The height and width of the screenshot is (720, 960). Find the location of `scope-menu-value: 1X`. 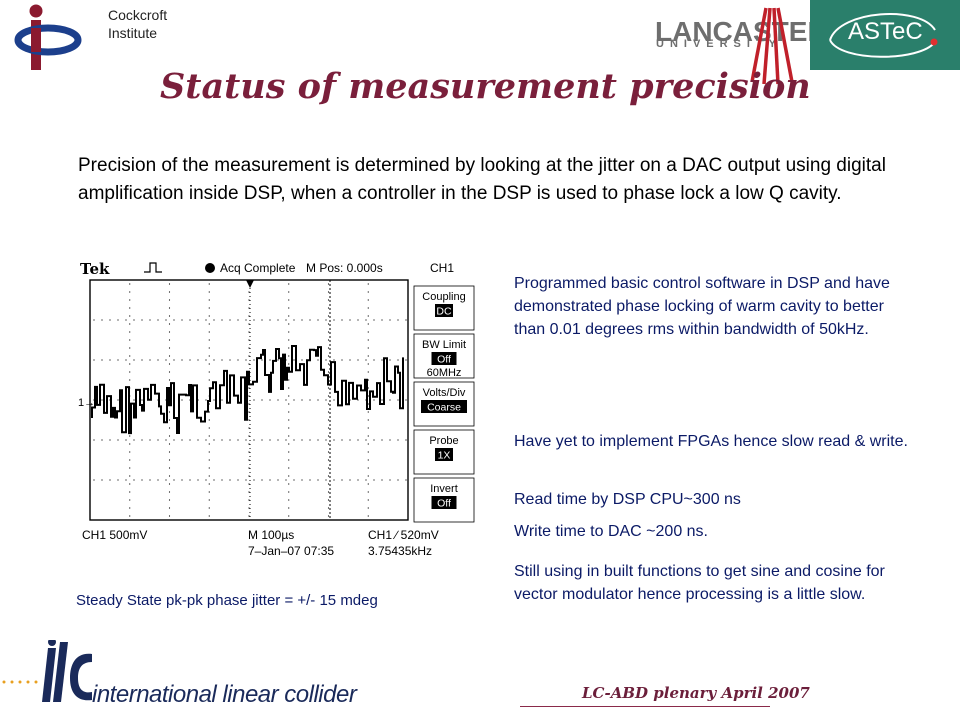

scope-menu-value: 1X is located at coordinates (444, 456).